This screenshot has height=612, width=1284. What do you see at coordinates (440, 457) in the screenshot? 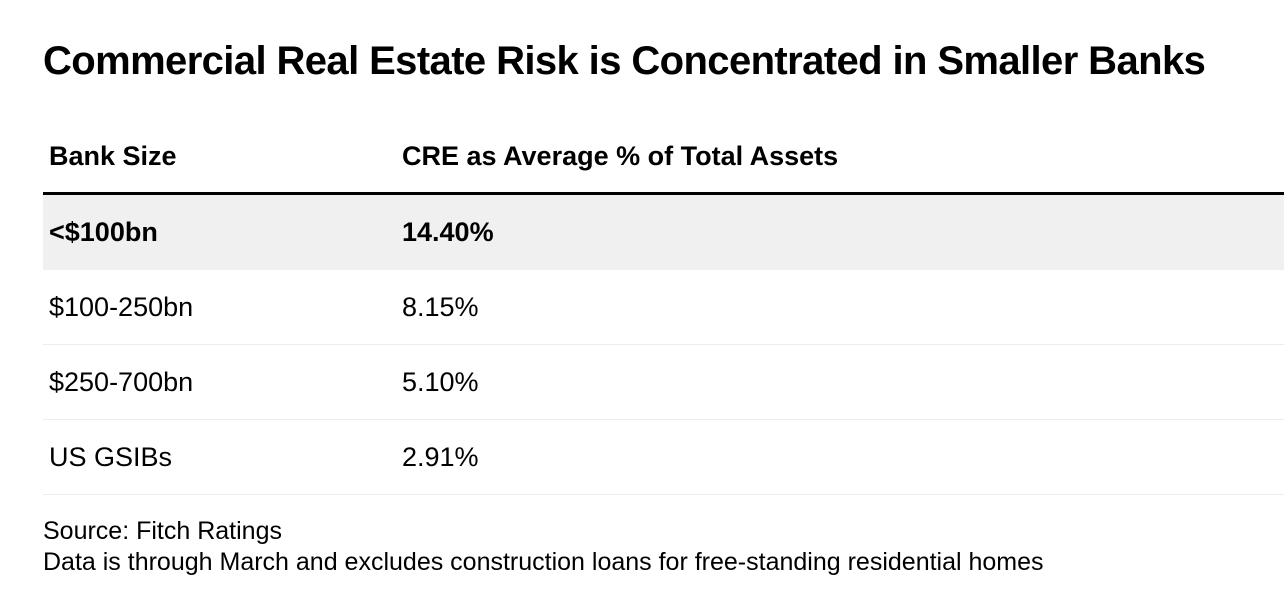
I see `cre-percent-cell: 2.91%` at bounding box center [440, 457].